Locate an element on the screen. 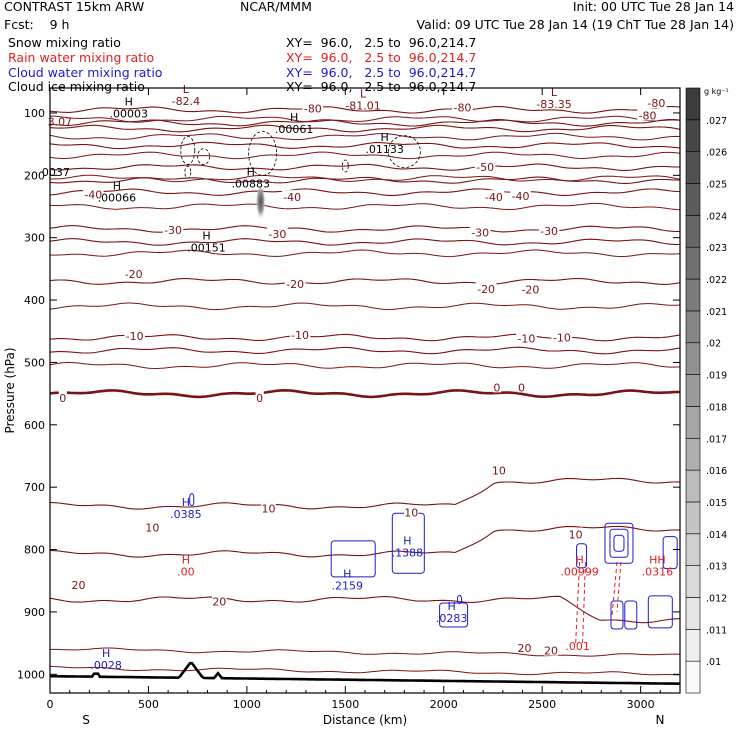  isotherm--80-pair is located at coordinates (365, 122).